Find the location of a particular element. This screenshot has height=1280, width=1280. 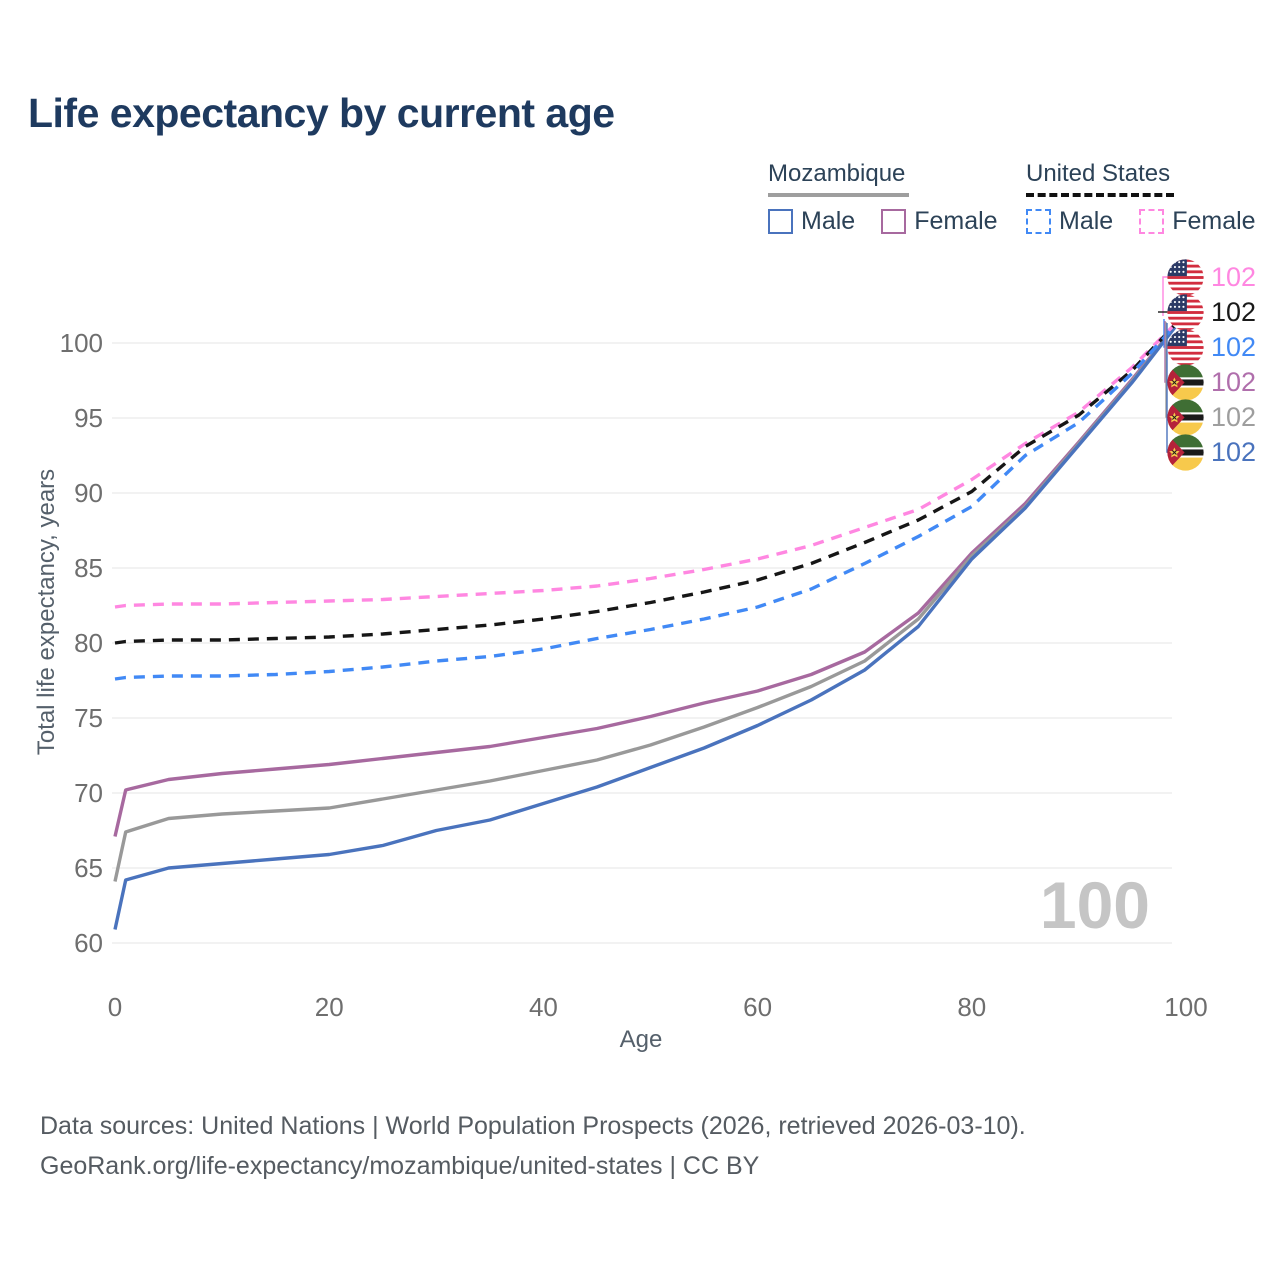

end-label-mozambique-female: 102 is located at coordinates (1211, 382).